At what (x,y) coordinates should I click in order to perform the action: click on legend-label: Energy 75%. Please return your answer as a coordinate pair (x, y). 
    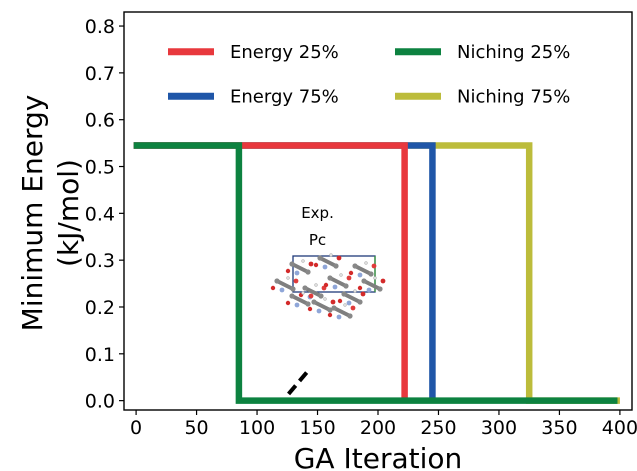
    Looking at the image, I should click on (284, 96).